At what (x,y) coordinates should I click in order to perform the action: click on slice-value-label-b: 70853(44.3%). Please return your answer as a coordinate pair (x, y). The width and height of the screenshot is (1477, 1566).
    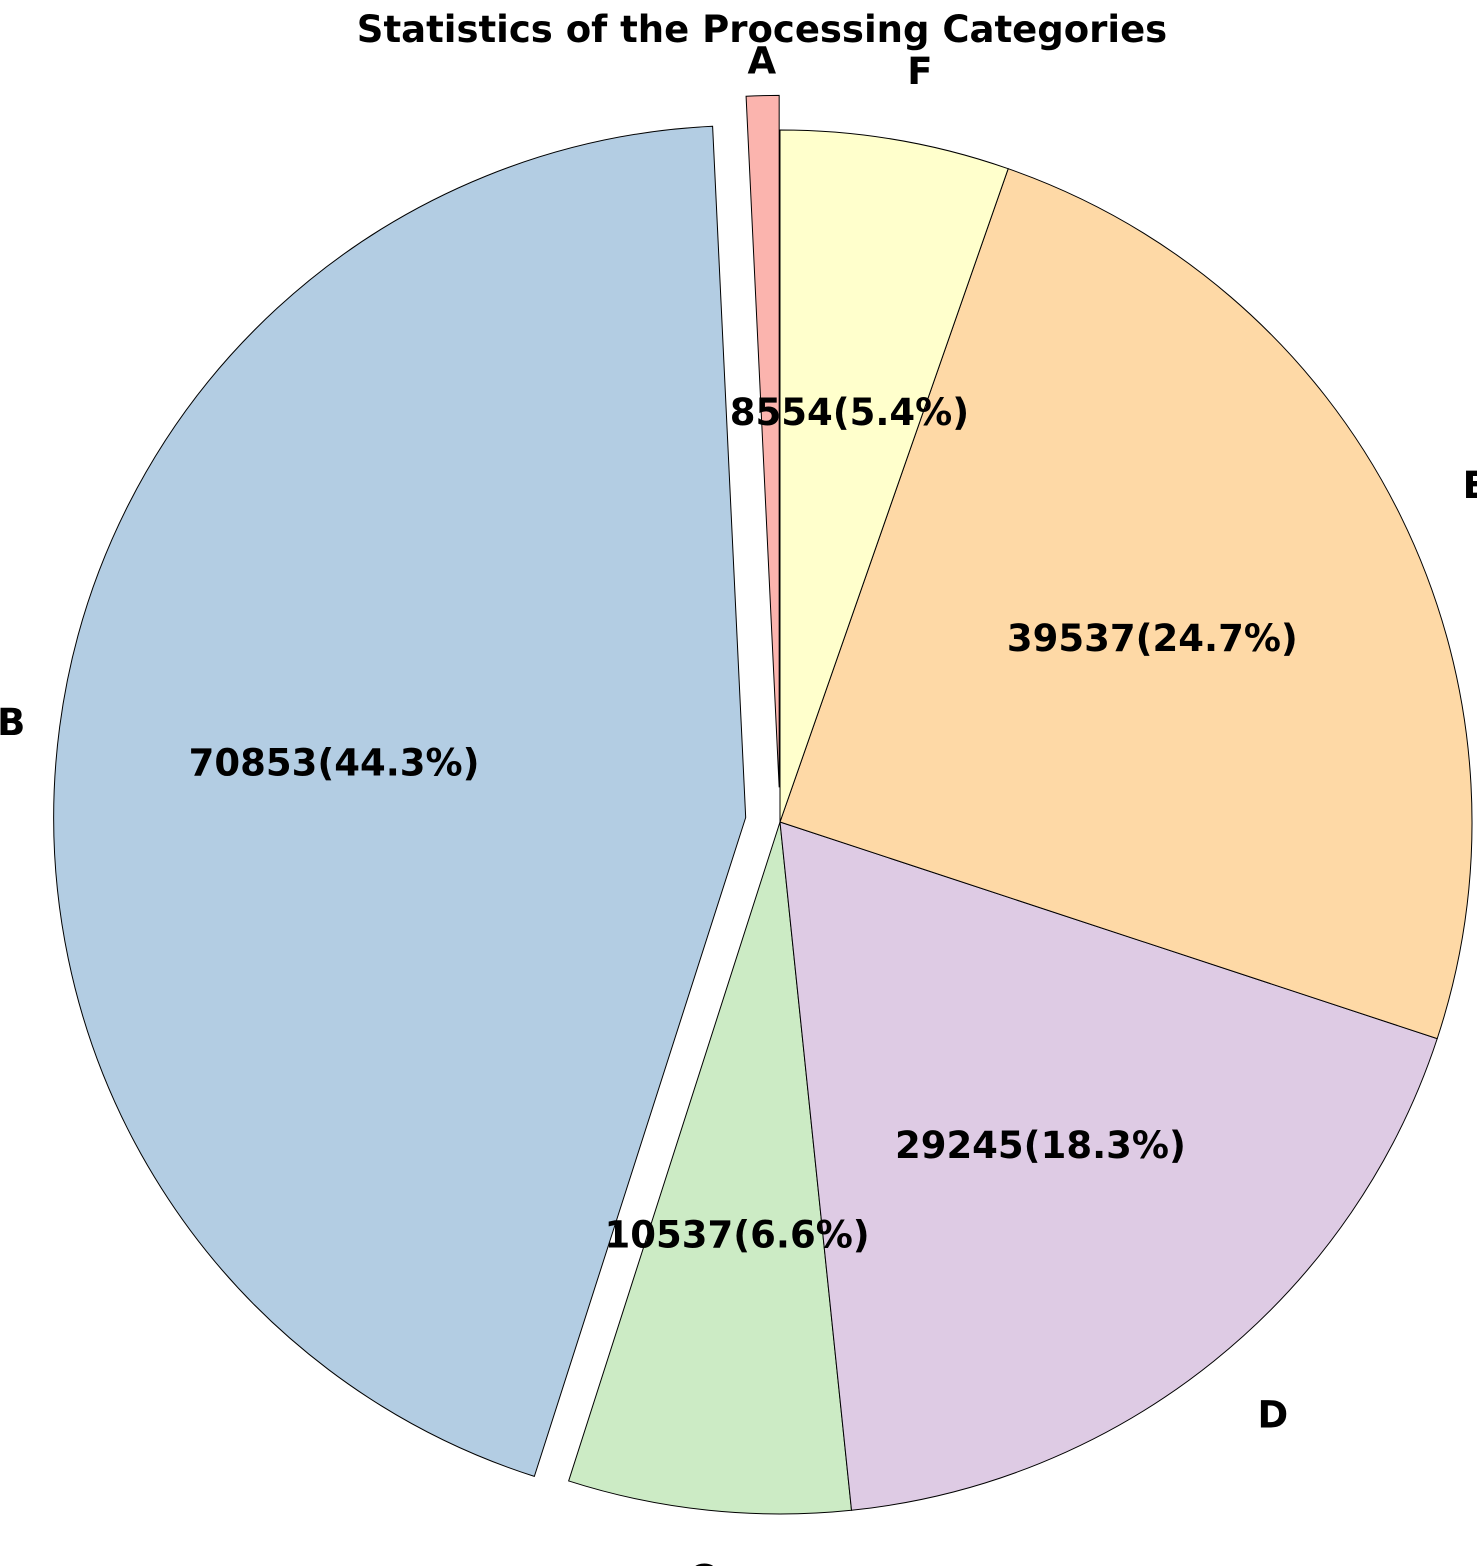
    Looking at the image, I should click on (334, 763).